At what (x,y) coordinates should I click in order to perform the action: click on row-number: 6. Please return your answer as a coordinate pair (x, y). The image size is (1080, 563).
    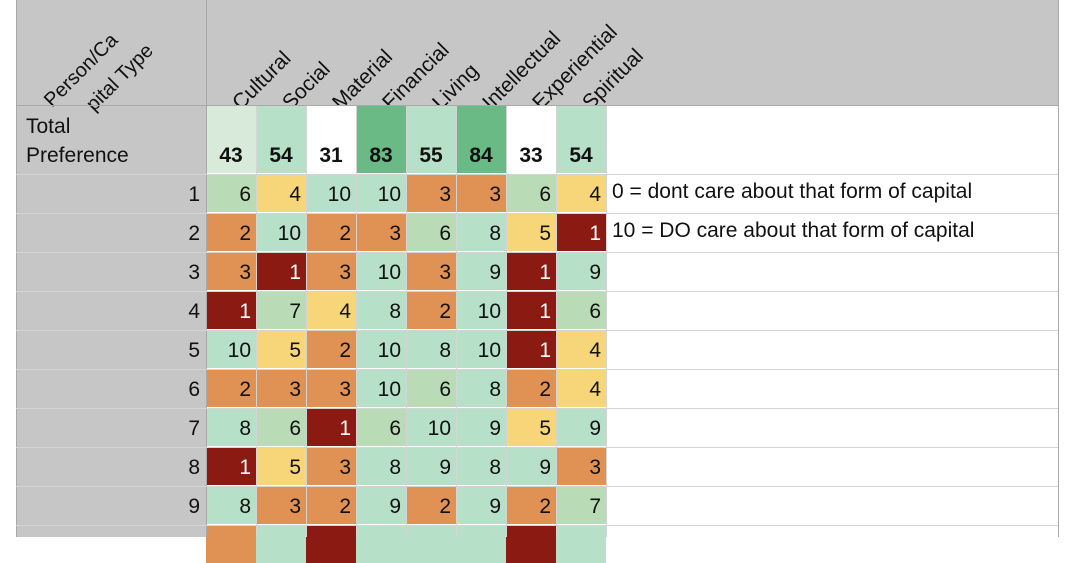
    Looking at the image, I should click on (194, 389).